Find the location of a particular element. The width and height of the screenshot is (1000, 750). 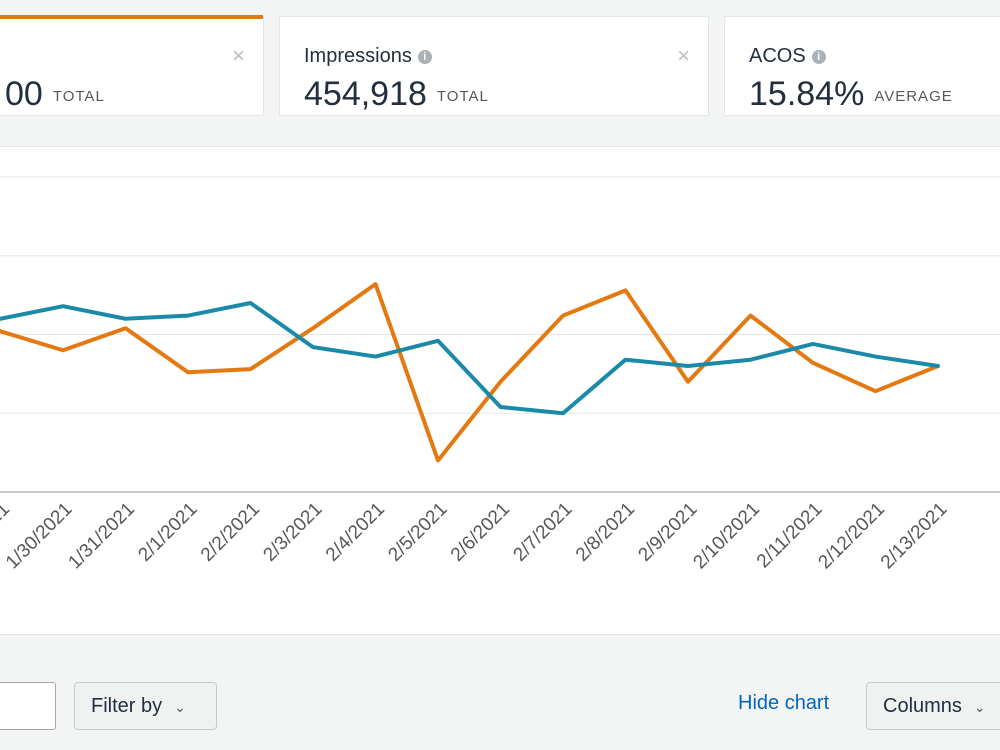

x-tick-label: 2/11/2021 is located at coordinates (790, 536).